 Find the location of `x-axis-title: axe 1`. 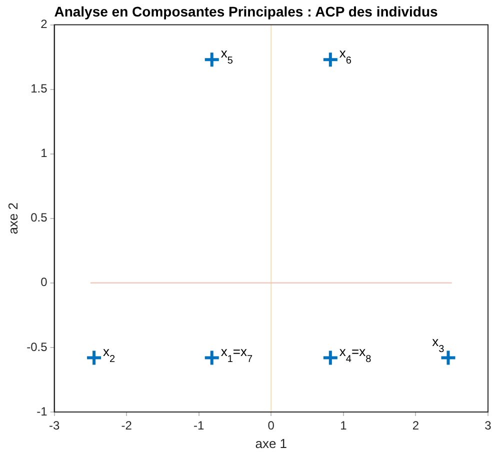

x-axis-title: axe 1 is located at coordinates (271, 443).